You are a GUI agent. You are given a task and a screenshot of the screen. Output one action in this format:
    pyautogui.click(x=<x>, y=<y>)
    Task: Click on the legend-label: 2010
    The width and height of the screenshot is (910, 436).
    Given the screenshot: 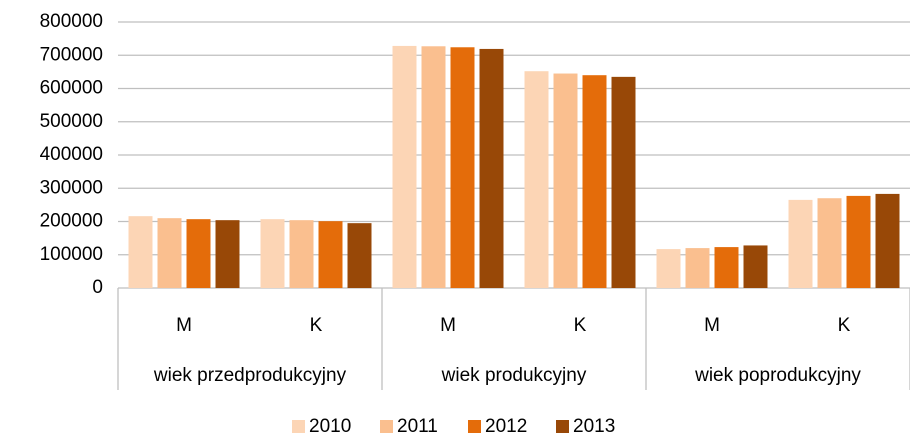 What is the action you would take?
    pyautogui.click(x=330, y=426)
    